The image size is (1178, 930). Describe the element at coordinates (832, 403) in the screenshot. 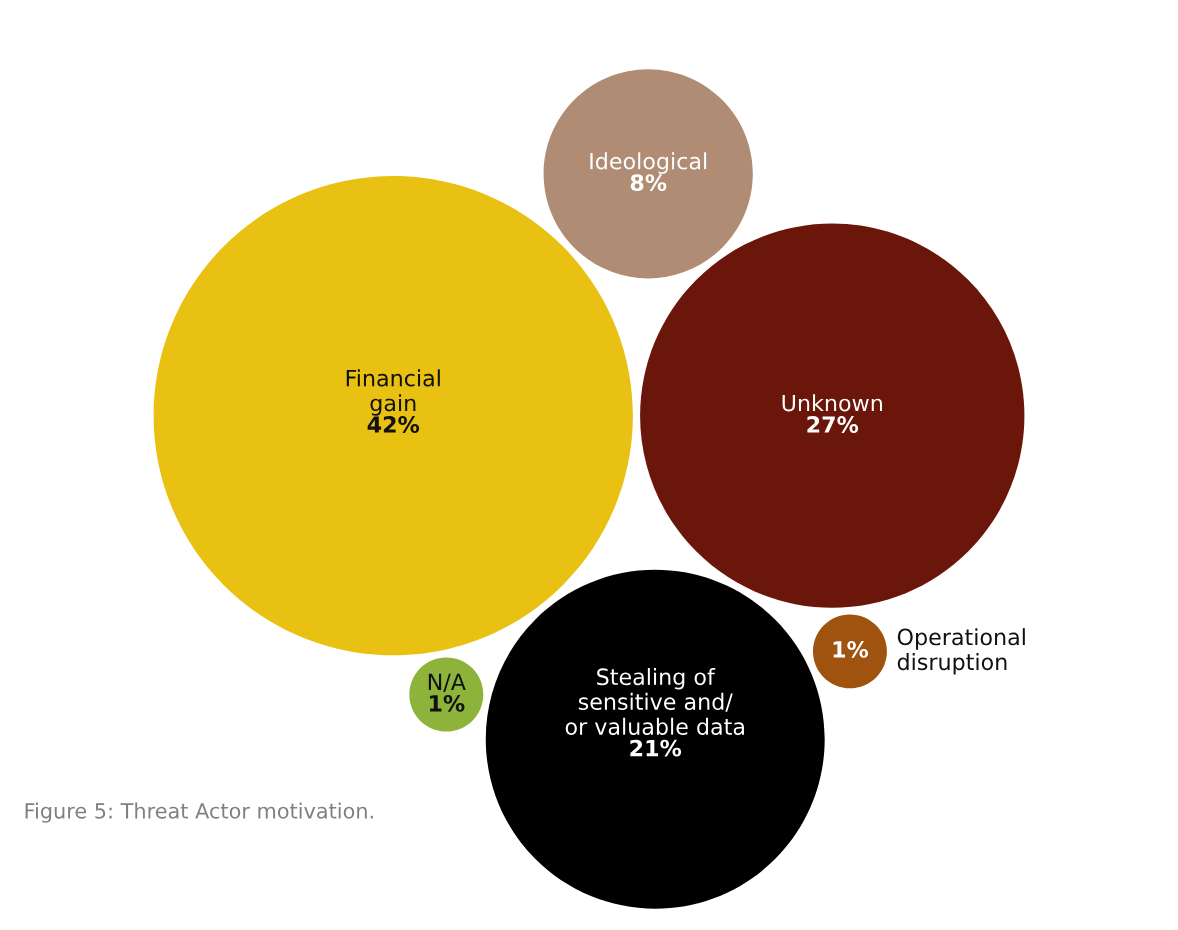

I see `category-label: Unknown` at that location.